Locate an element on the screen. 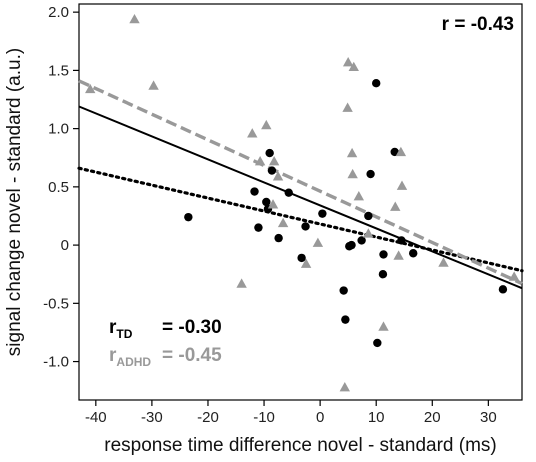 The image size is (536, 462). y-tick-label: -0.5 is located at coordinates (56, 303).